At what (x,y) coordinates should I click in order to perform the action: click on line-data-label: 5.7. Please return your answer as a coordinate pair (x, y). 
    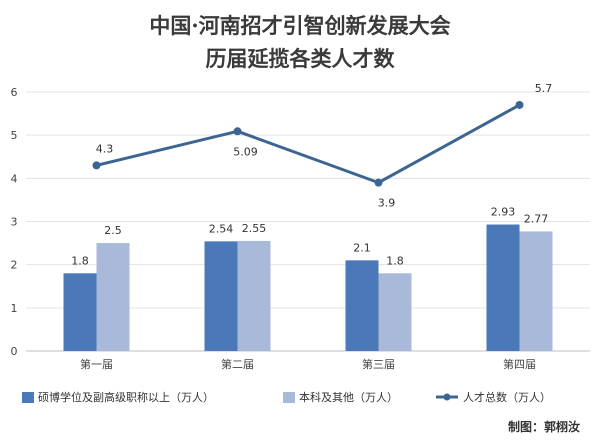
    Looking at the image, I should click on (544, 88).